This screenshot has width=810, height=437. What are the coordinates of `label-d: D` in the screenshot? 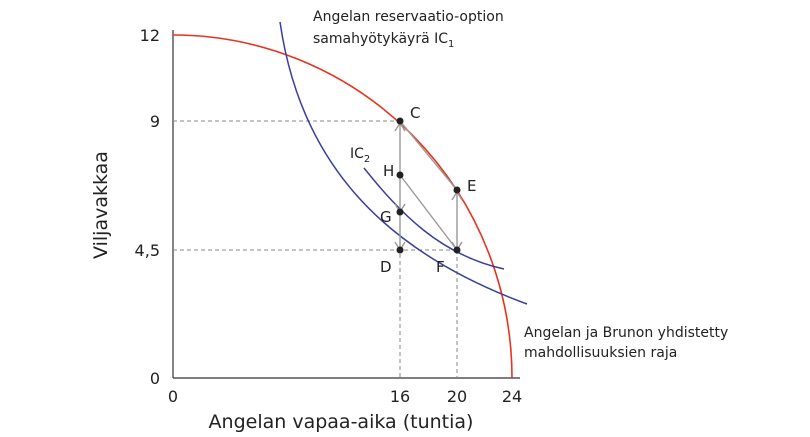 It's located at (386, 267).